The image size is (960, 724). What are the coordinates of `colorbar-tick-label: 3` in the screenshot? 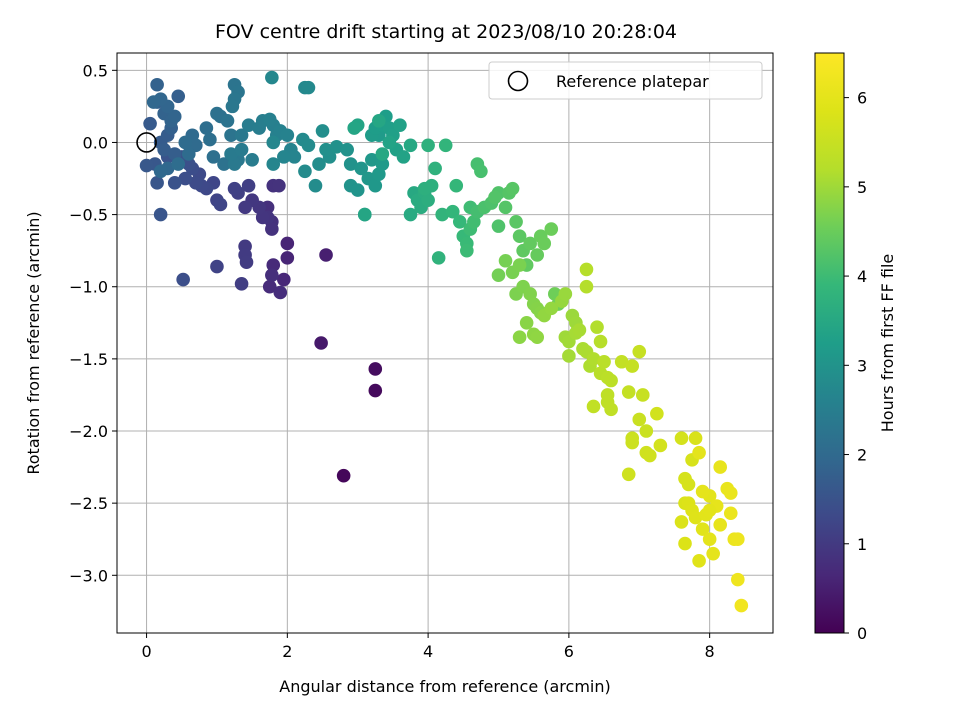 It's located at (862, 365).